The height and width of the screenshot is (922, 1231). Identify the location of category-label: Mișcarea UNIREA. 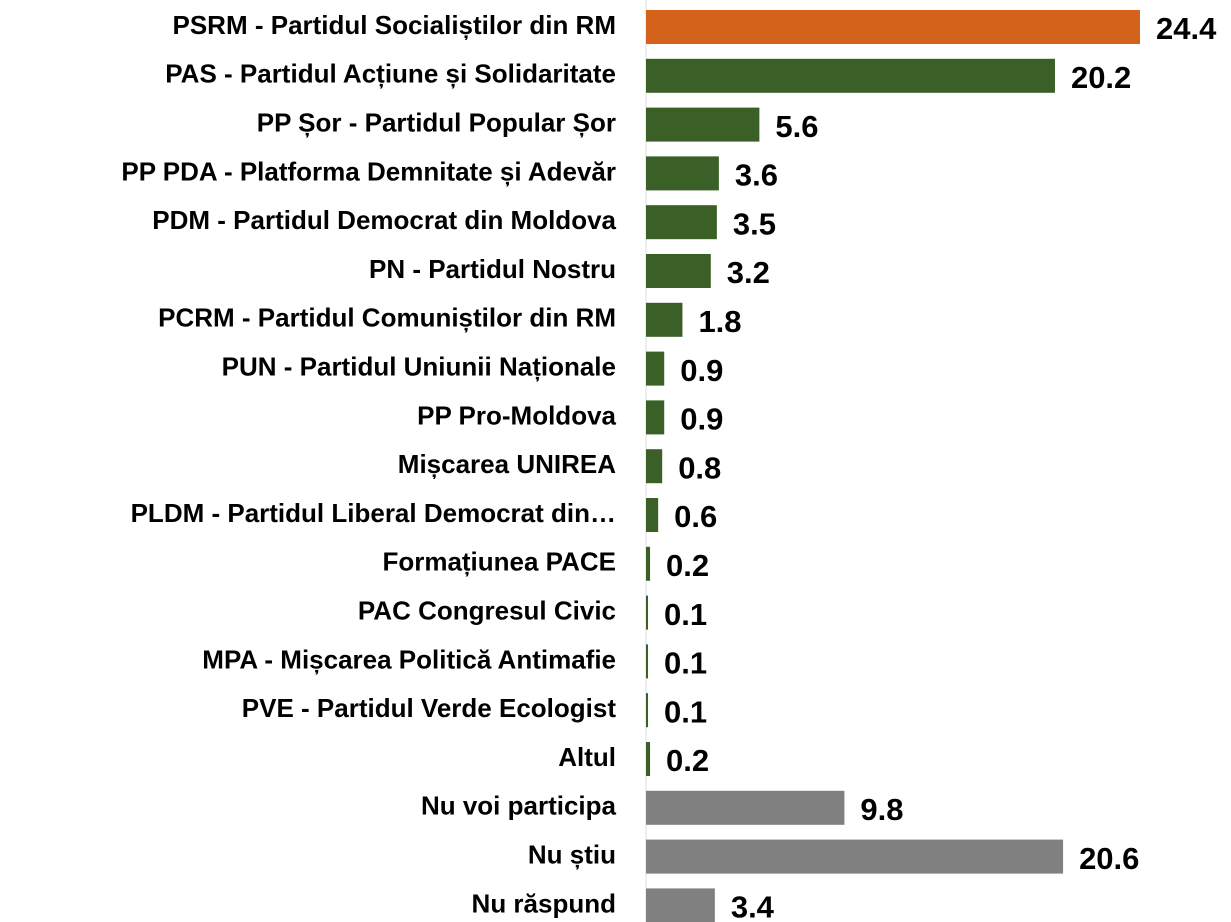
(507, 464).